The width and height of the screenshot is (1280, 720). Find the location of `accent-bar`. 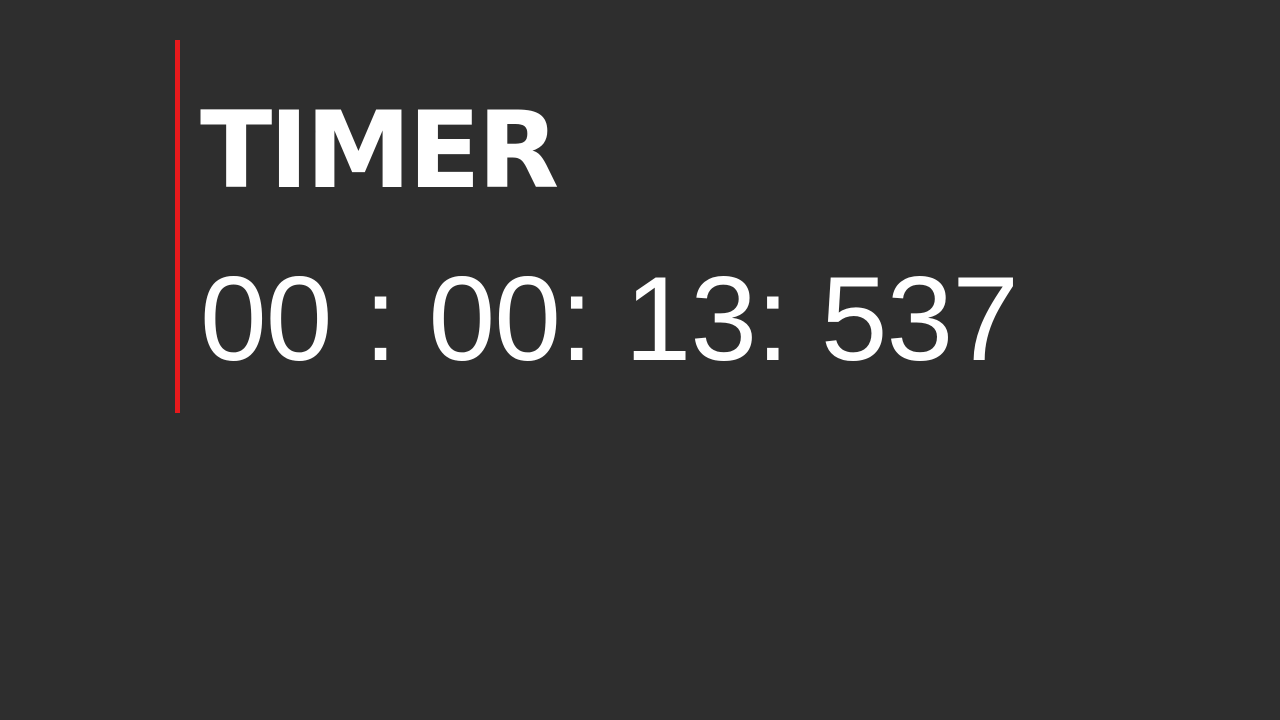

accent-bar is located at coordinates (177, 226).